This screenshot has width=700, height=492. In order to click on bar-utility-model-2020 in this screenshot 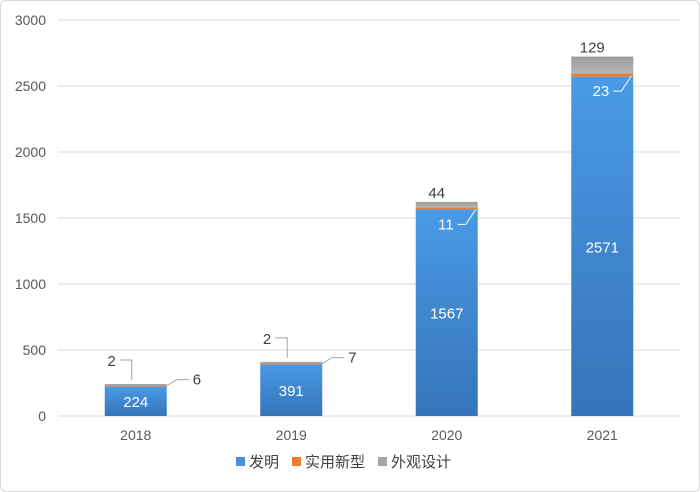, I will do `click(446, 208)`.